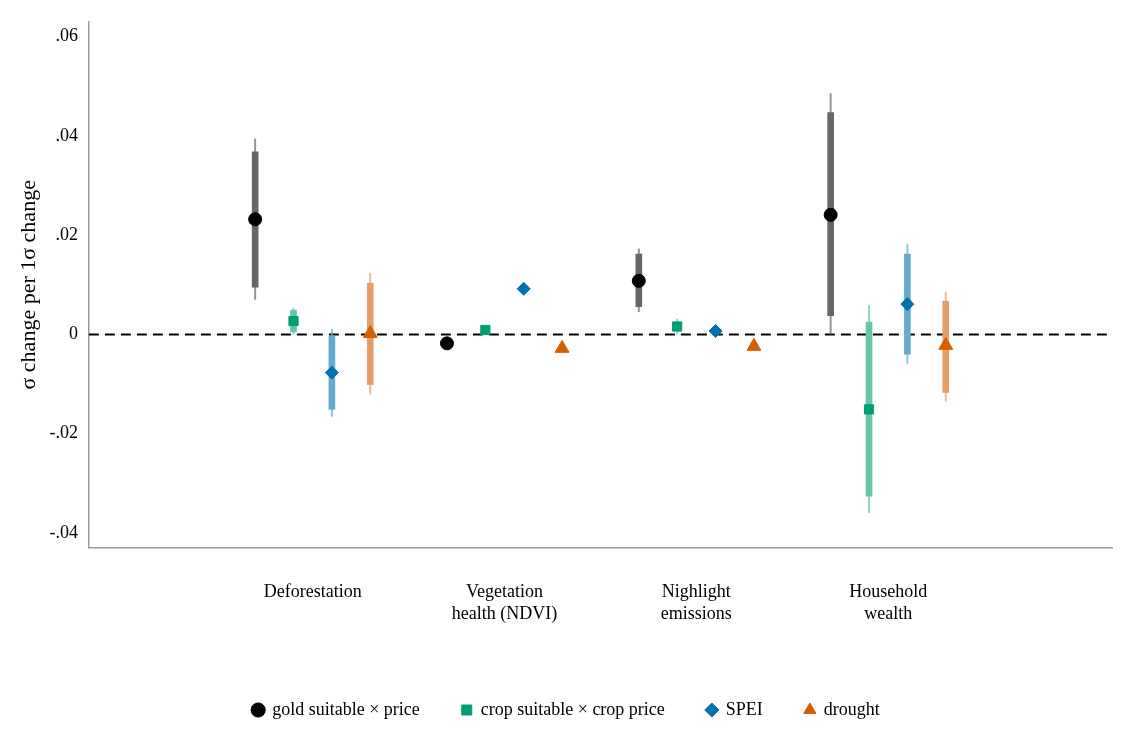 This screenshot has width=1129, height=737. I want to click on y-tick-label: .06, so click(66, 35).